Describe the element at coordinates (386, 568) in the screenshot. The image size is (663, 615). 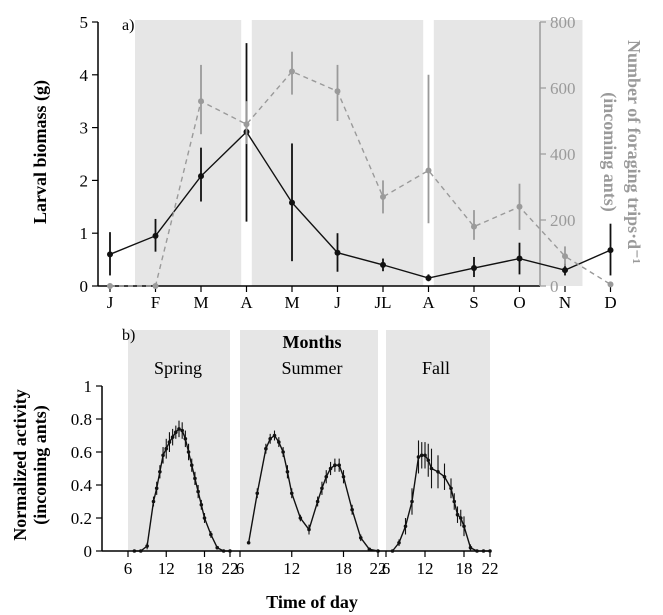
I see `x-tick-label-b: 6` at that location.